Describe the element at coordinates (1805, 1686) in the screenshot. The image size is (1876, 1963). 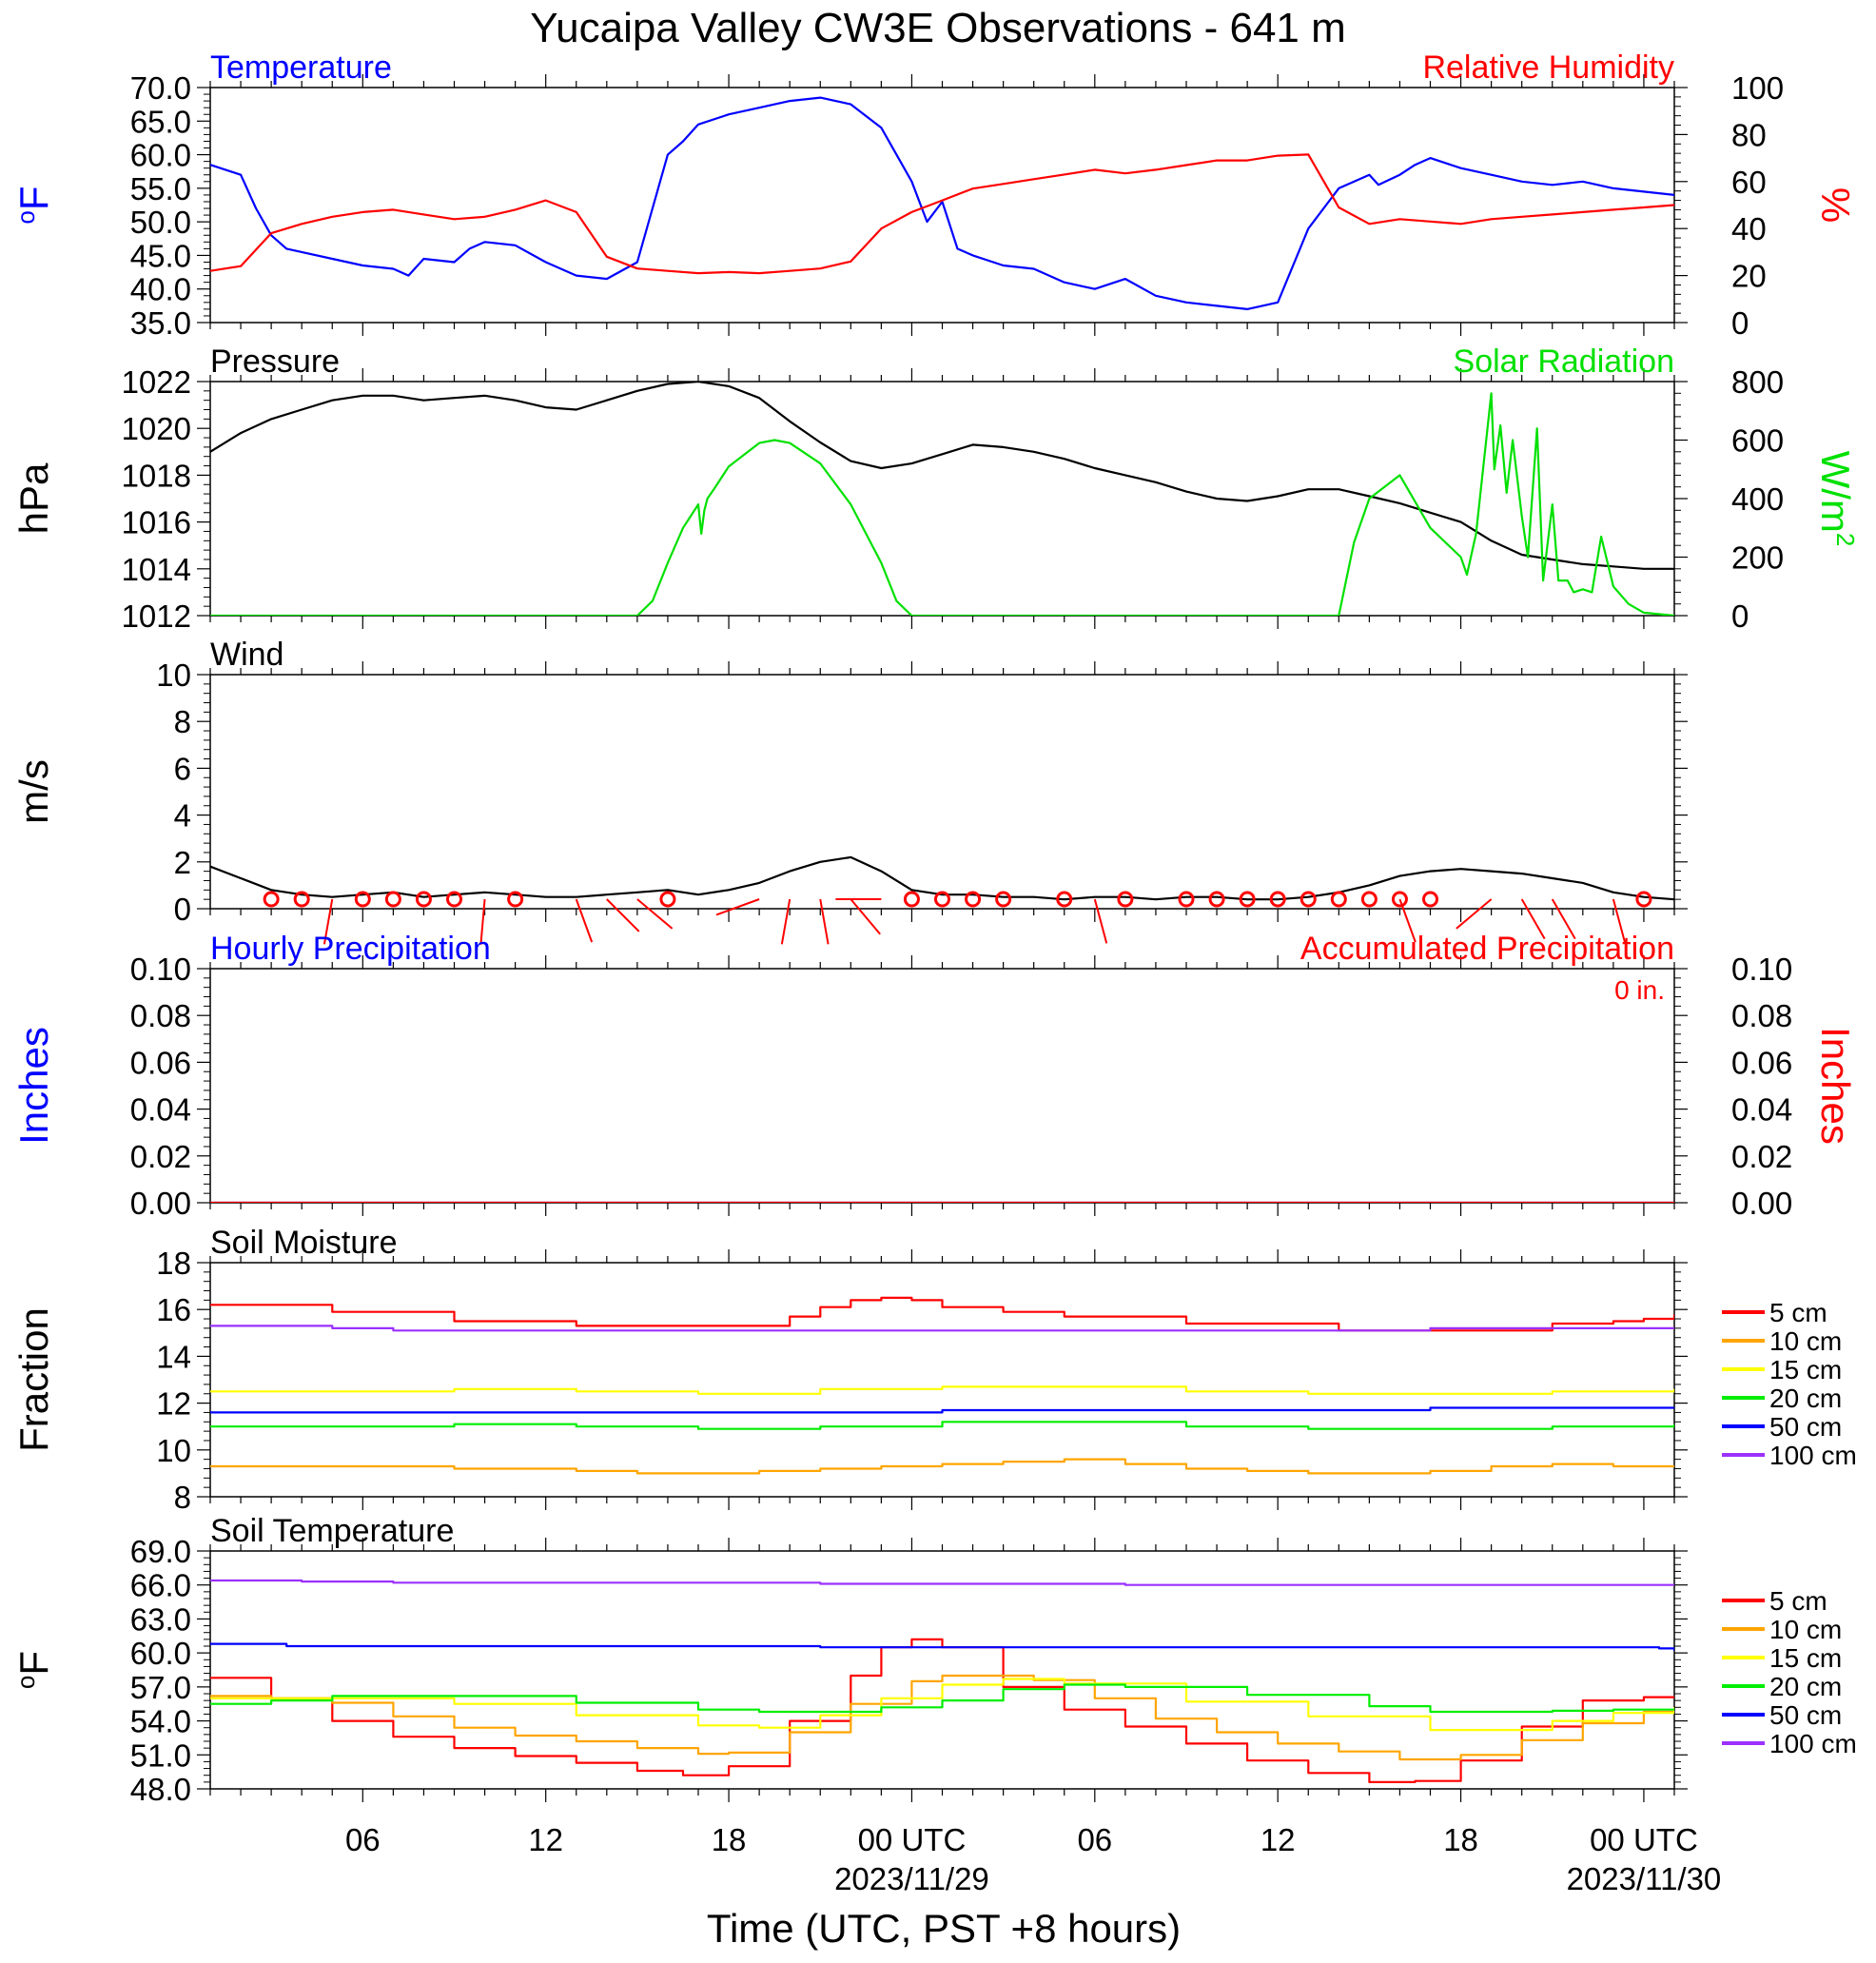
I see `legend-label: 20 cm` at that location.